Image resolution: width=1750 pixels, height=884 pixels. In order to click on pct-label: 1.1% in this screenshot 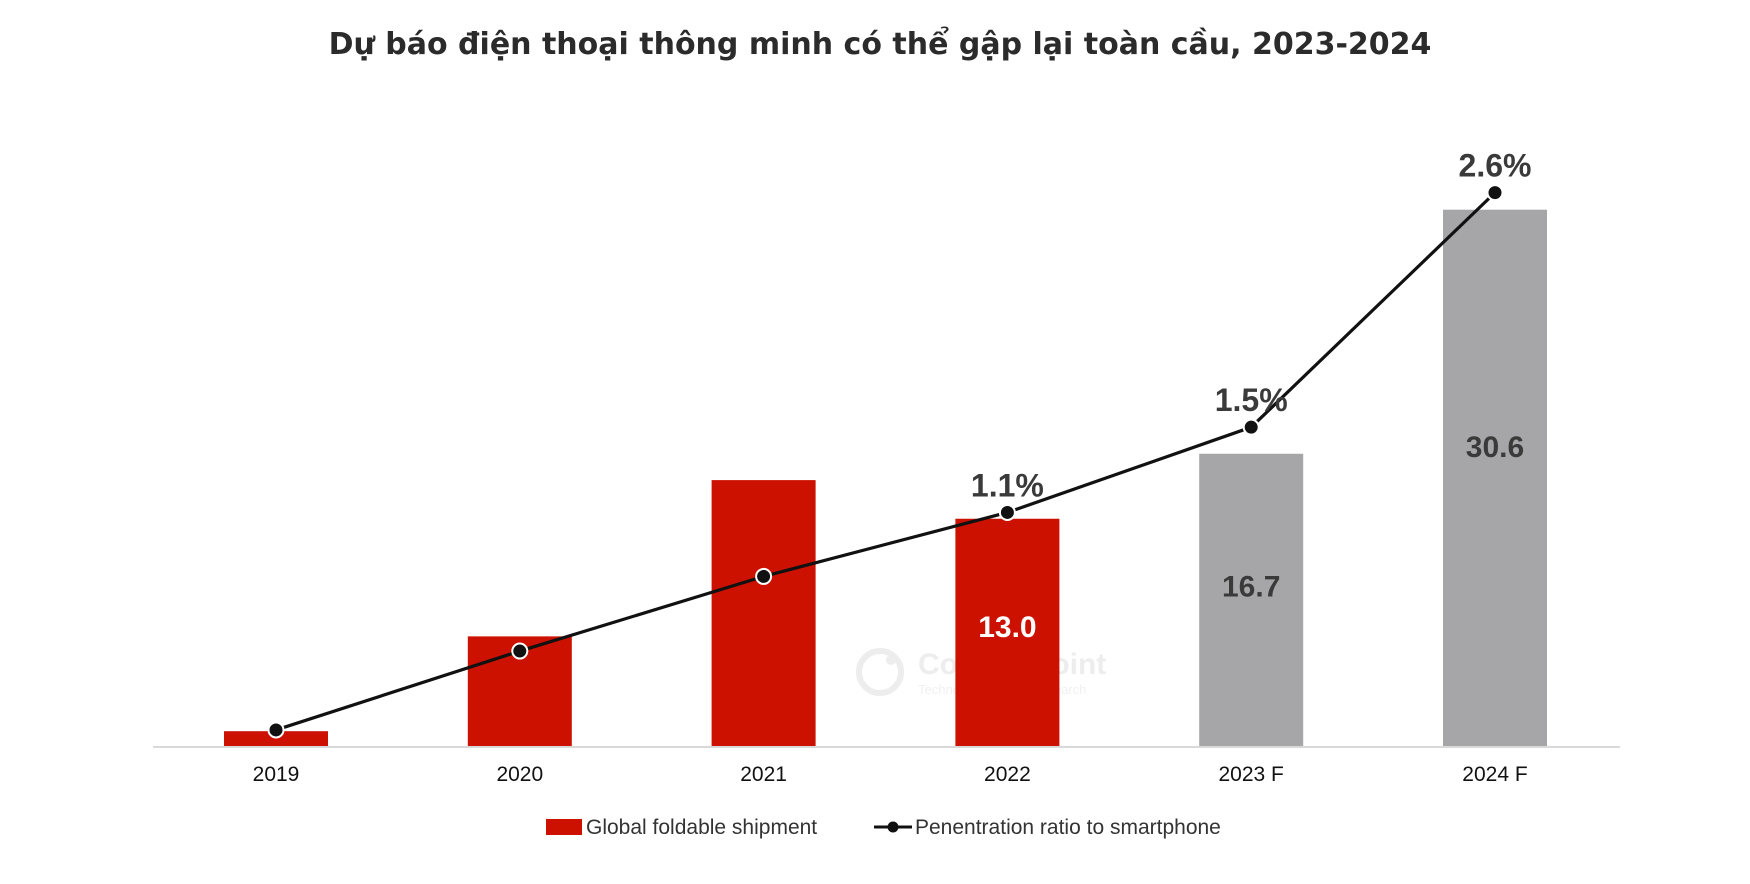, I will do `click(1007, 485)`.